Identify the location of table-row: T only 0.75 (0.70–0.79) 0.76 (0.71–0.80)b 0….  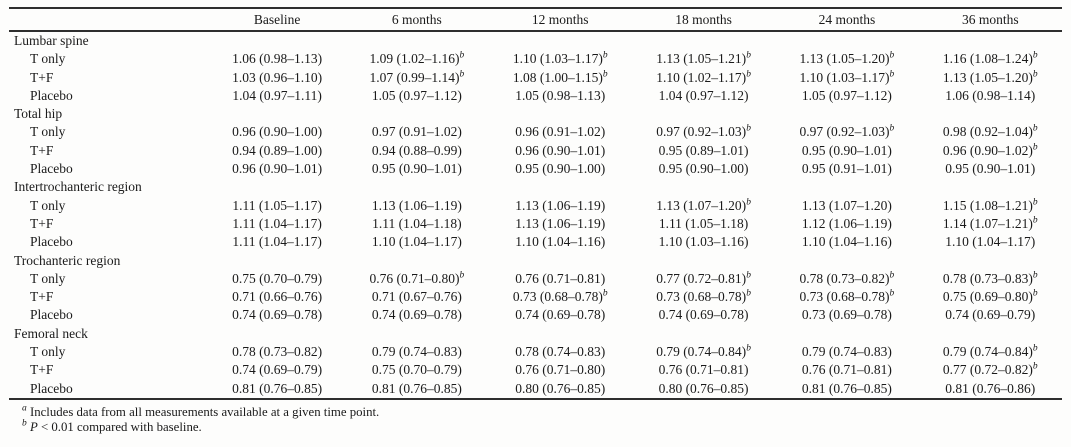
(535, 279).